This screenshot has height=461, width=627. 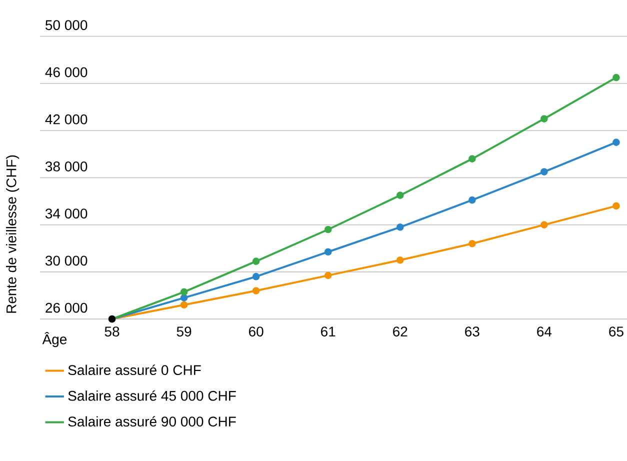 What do you see at coordinates (54, 340) in the screenshot?
I see `x-axis-title: Âge` at bounding box center [54, 340].